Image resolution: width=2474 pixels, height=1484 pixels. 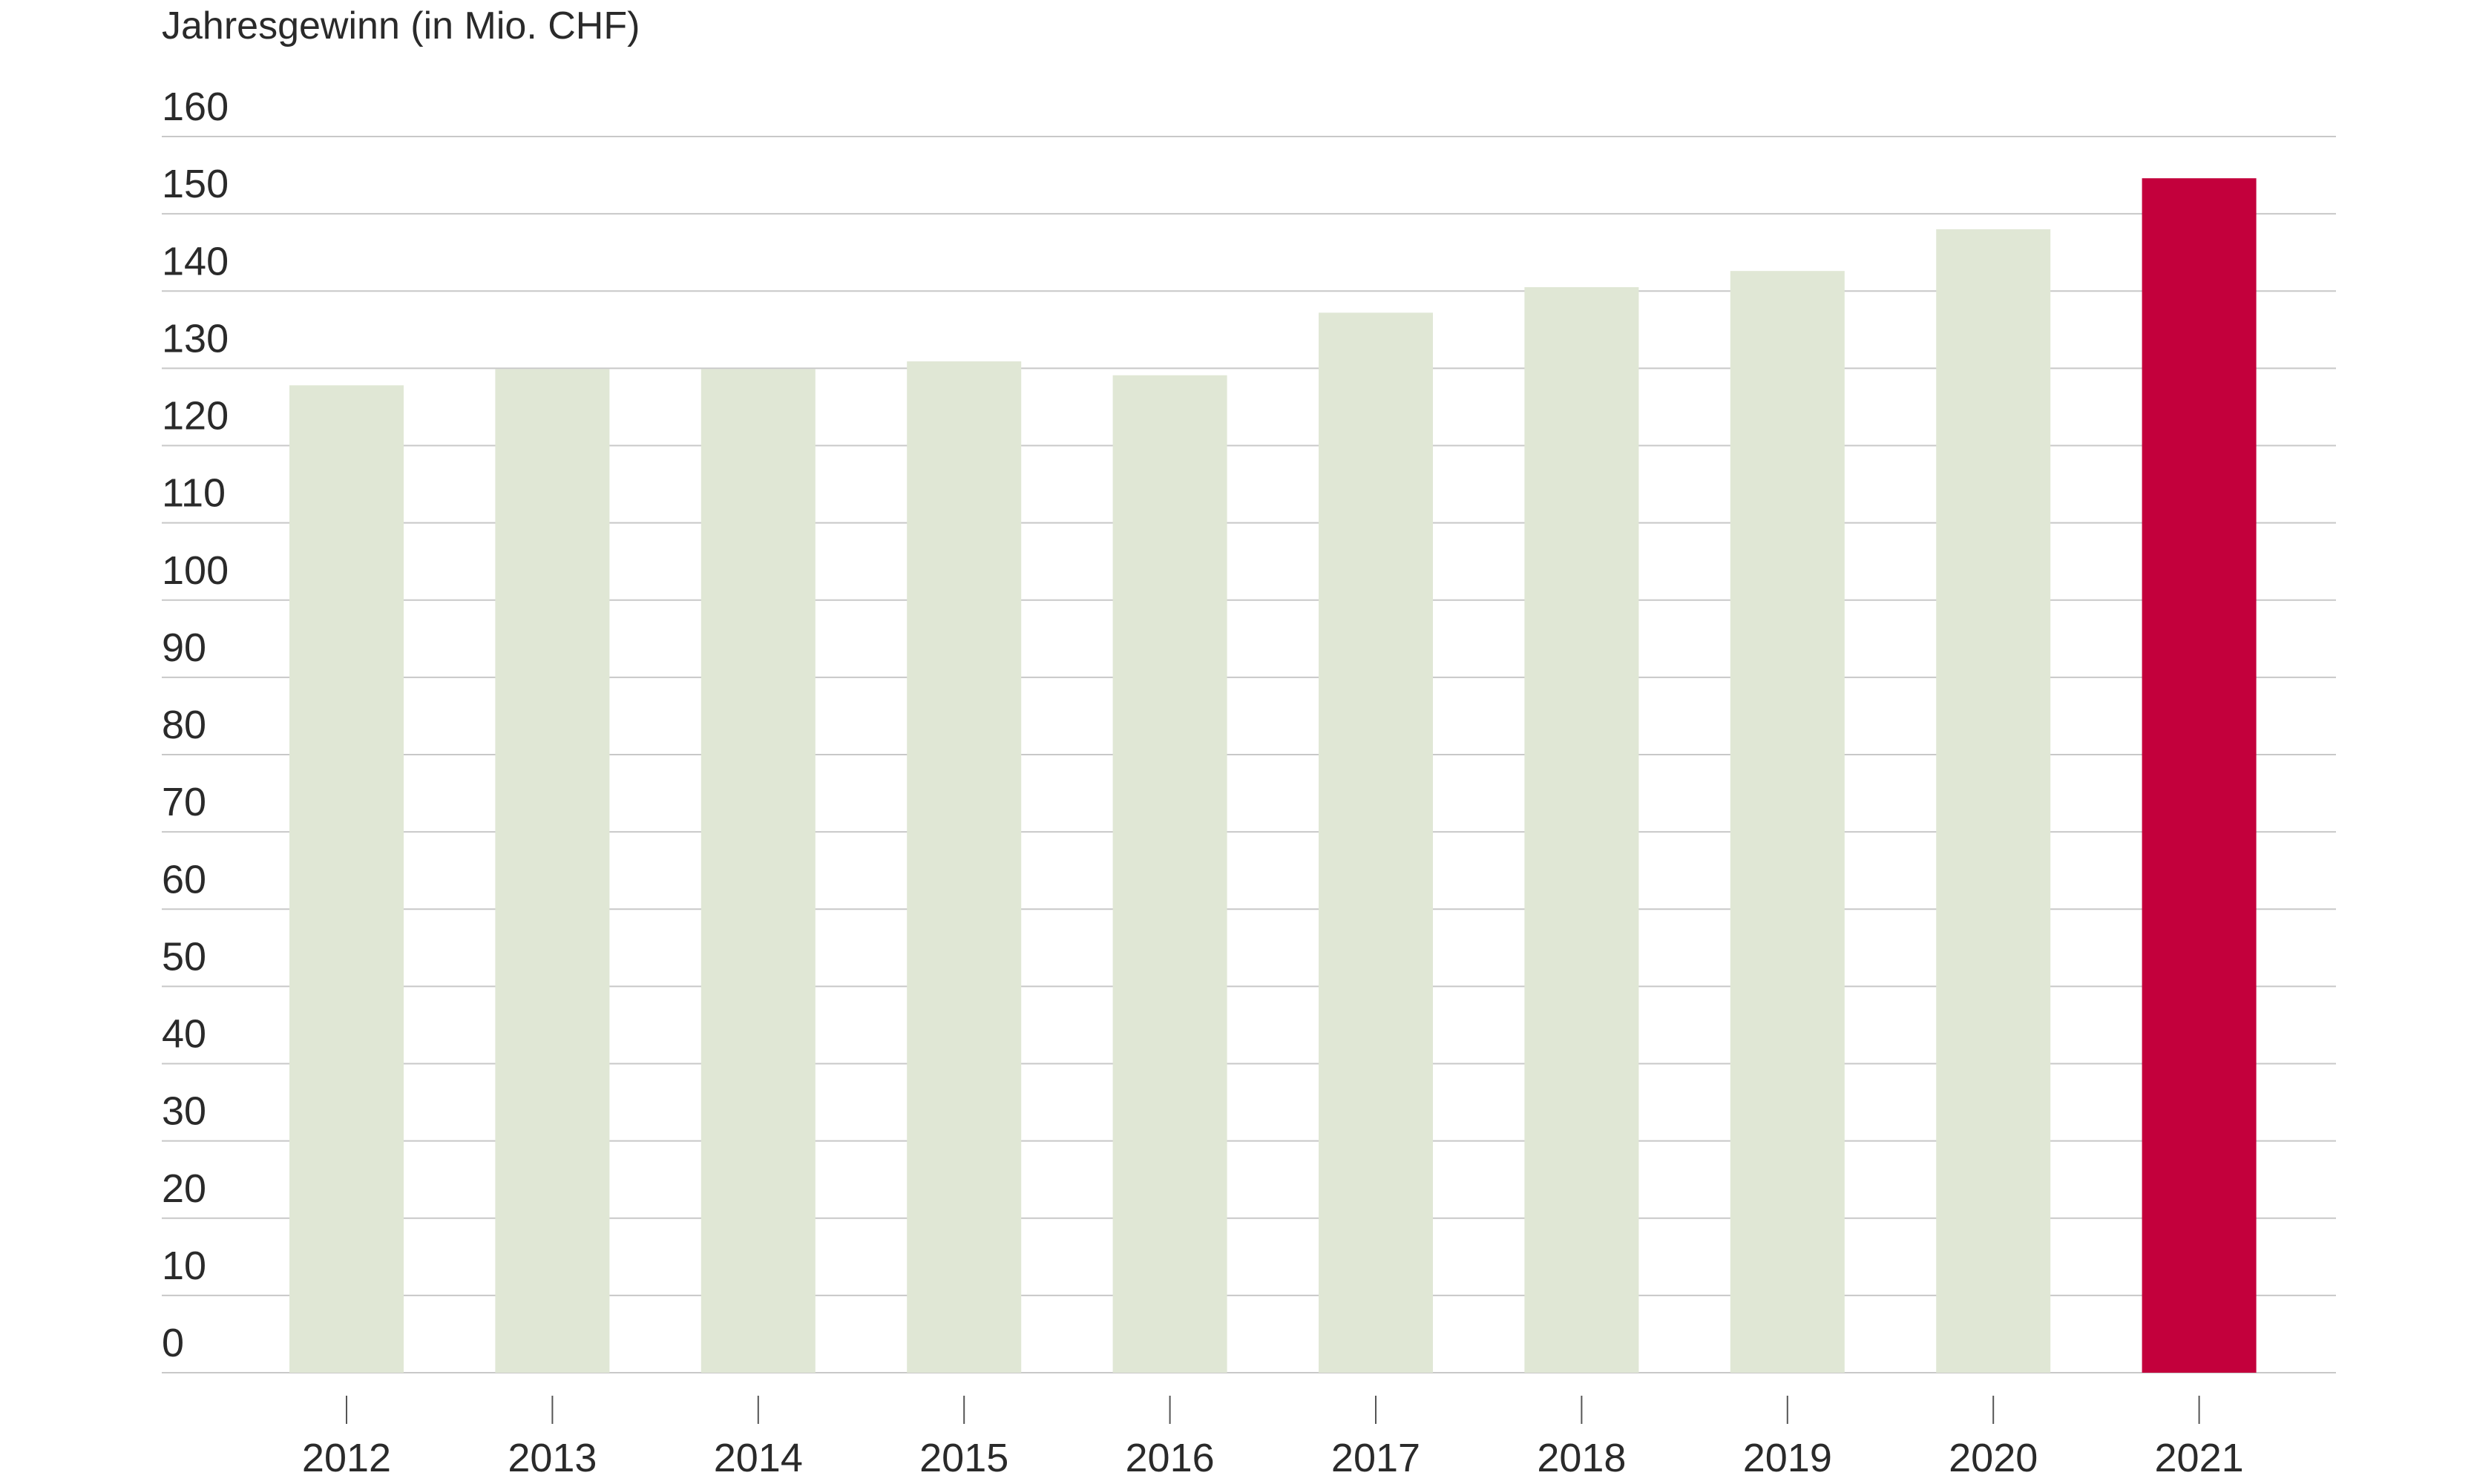 What do you see at coordinates (1787, 822) in the screenshot?
I see `bar-2019` at bounding box center [1787, 822].